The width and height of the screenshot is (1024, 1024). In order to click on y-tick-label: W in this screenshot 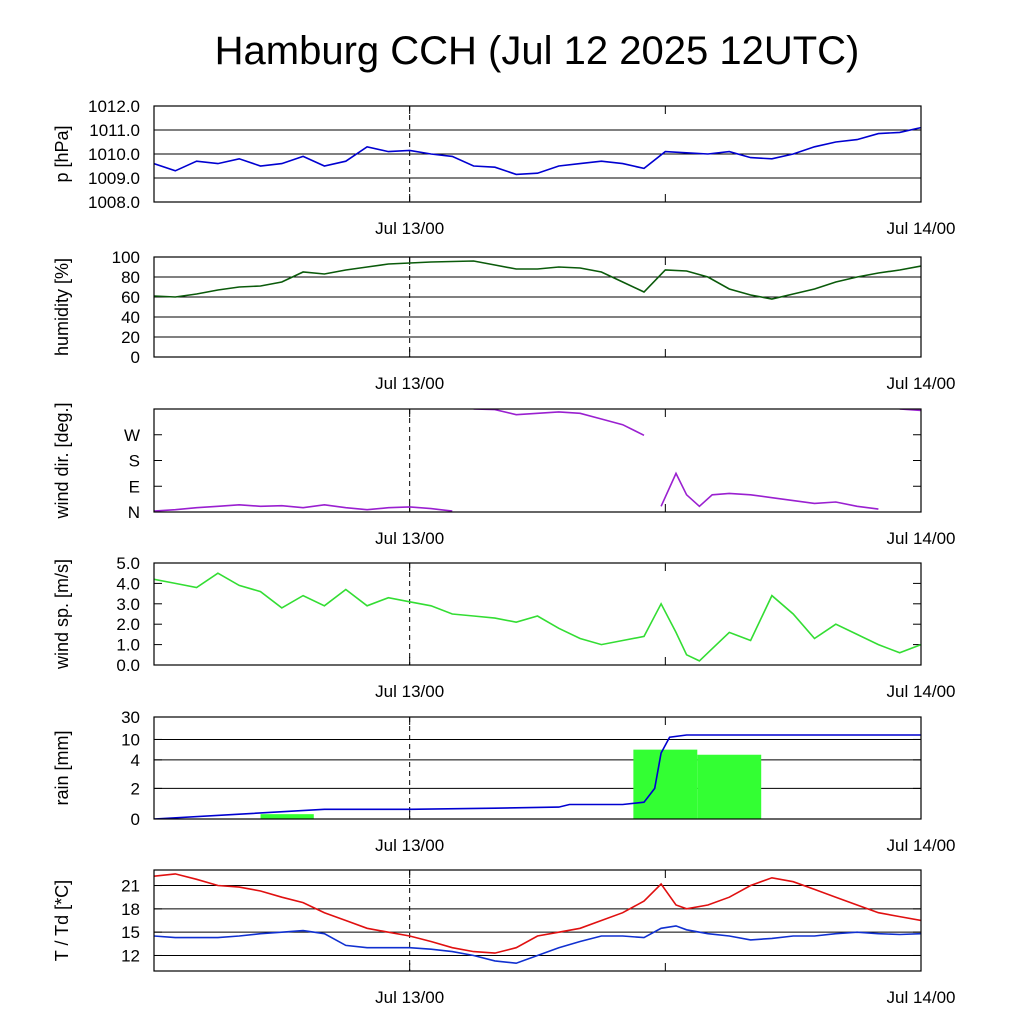, I will do `click(132, 435)`.